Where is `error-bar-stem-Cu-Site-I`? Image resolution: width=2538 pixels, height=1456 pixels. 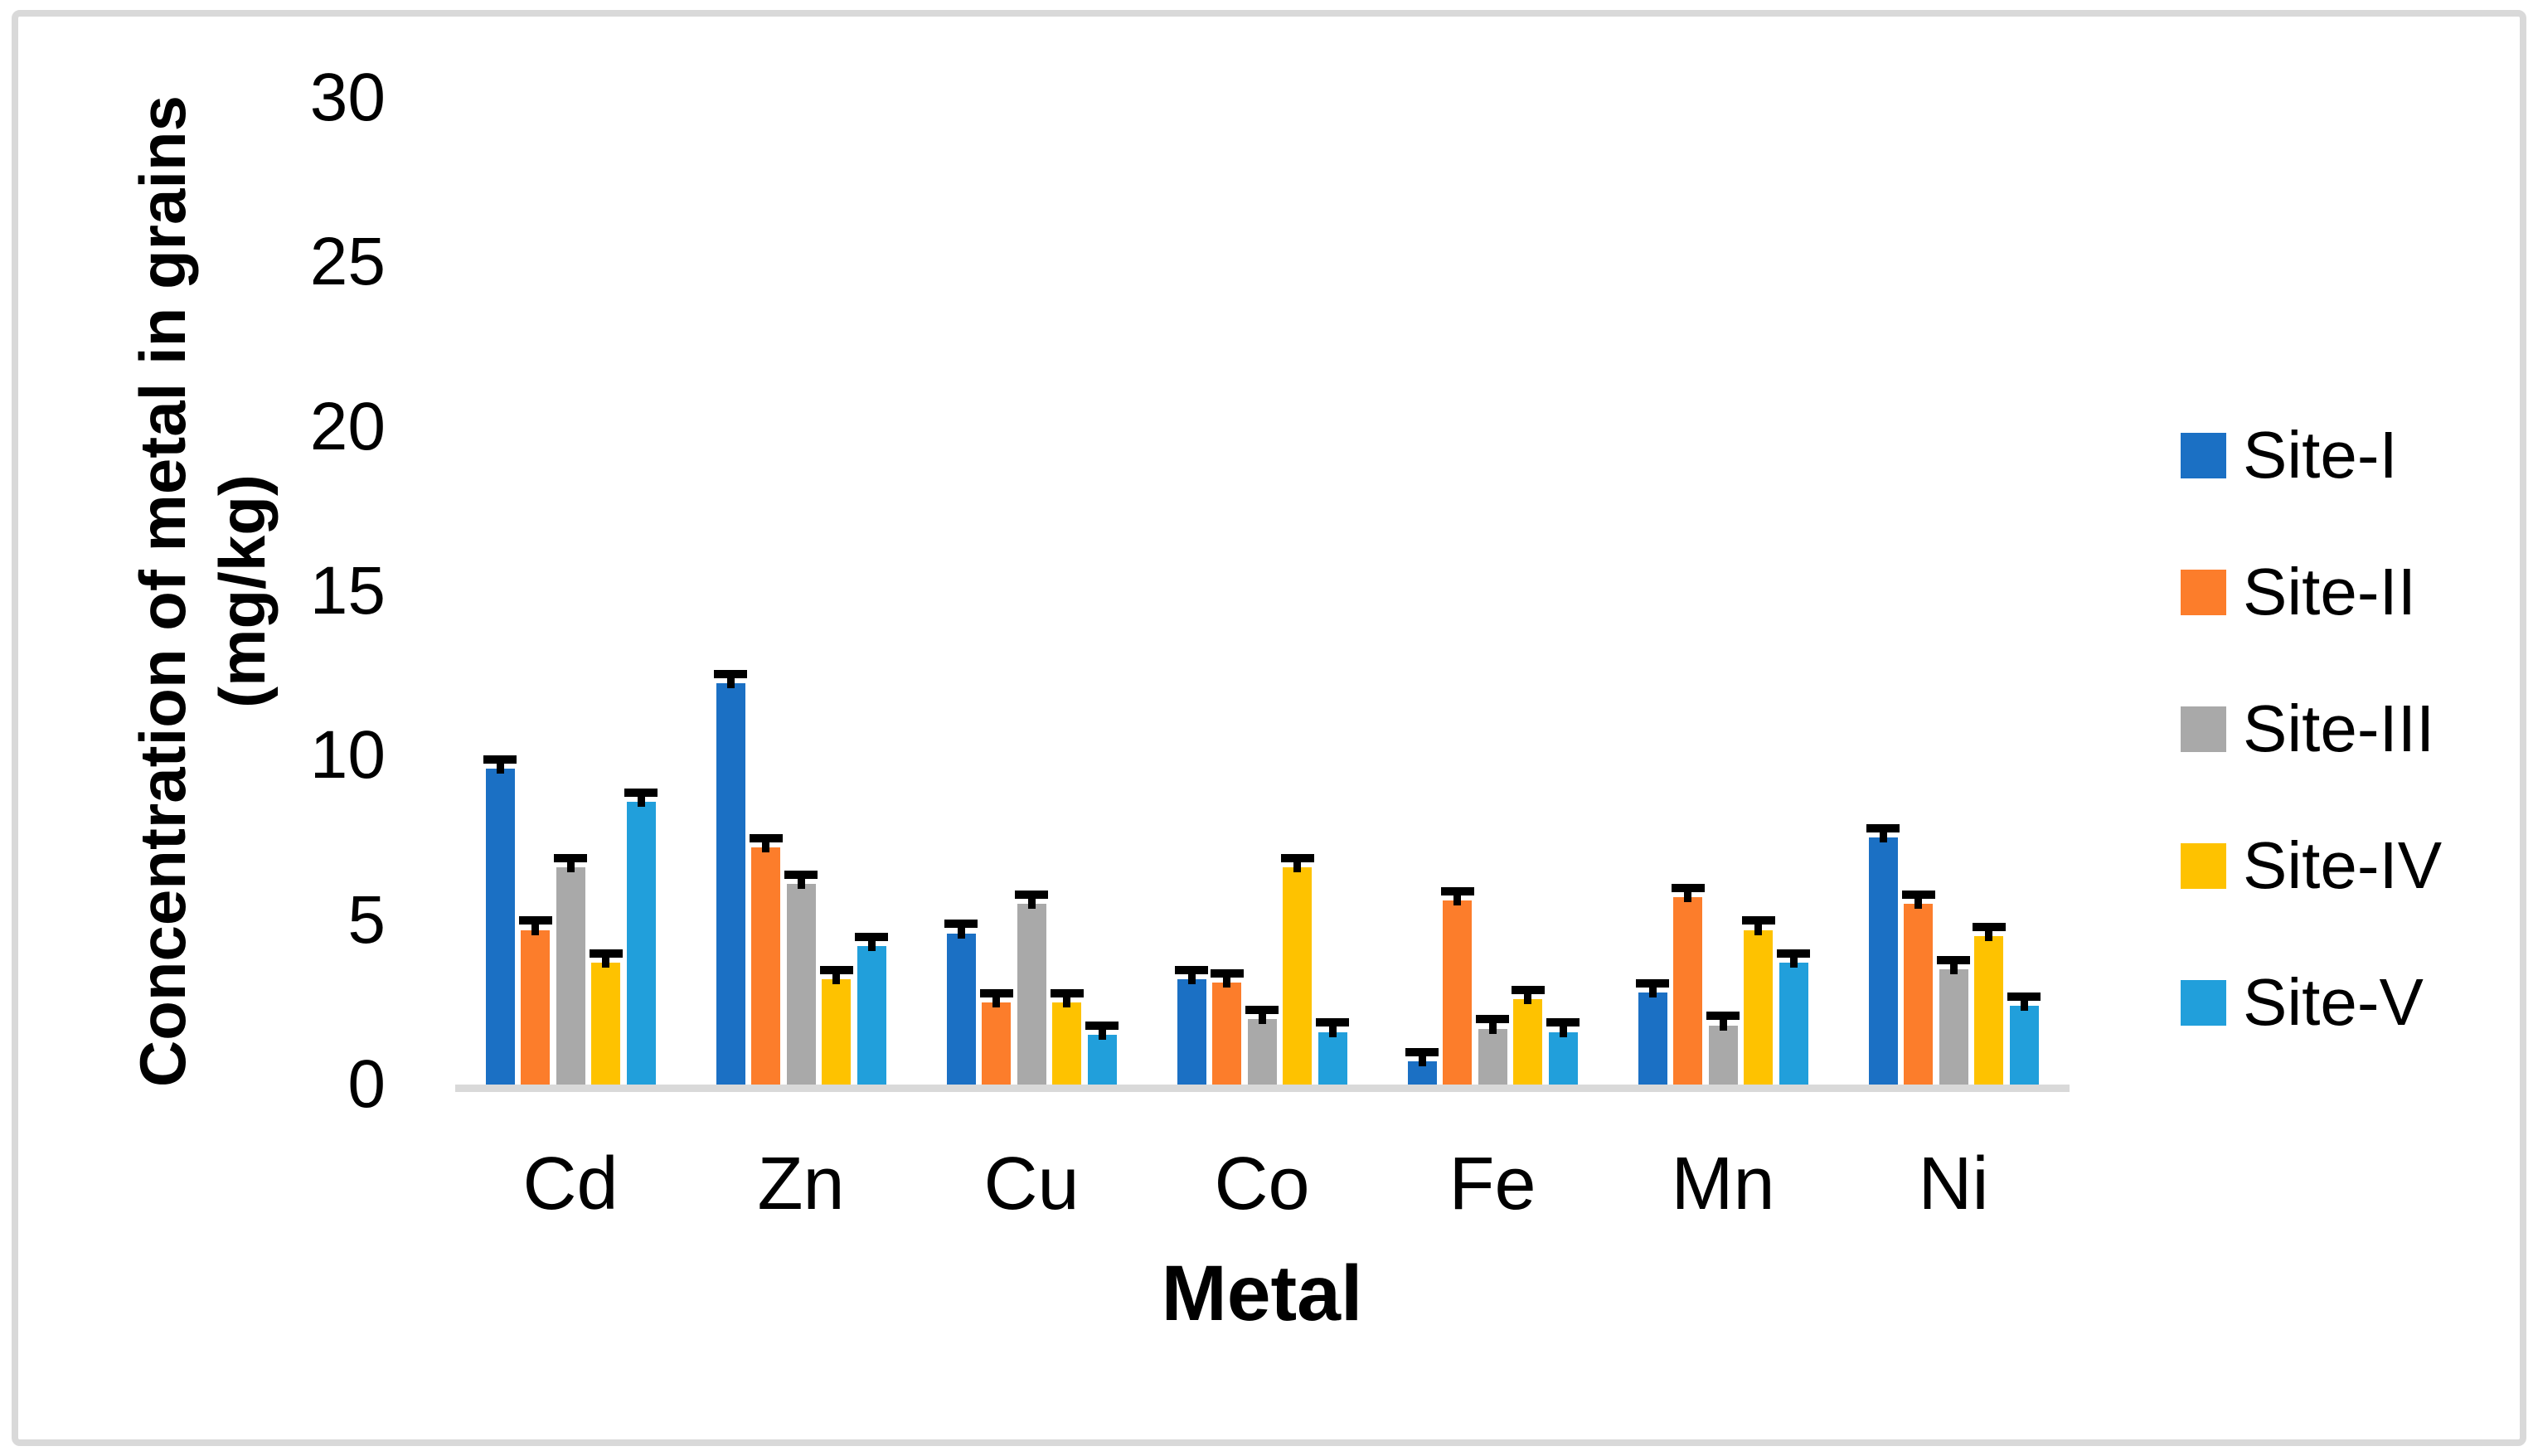 error-bar-stem-Cu-Site-I is located at coordinates (961, 931).